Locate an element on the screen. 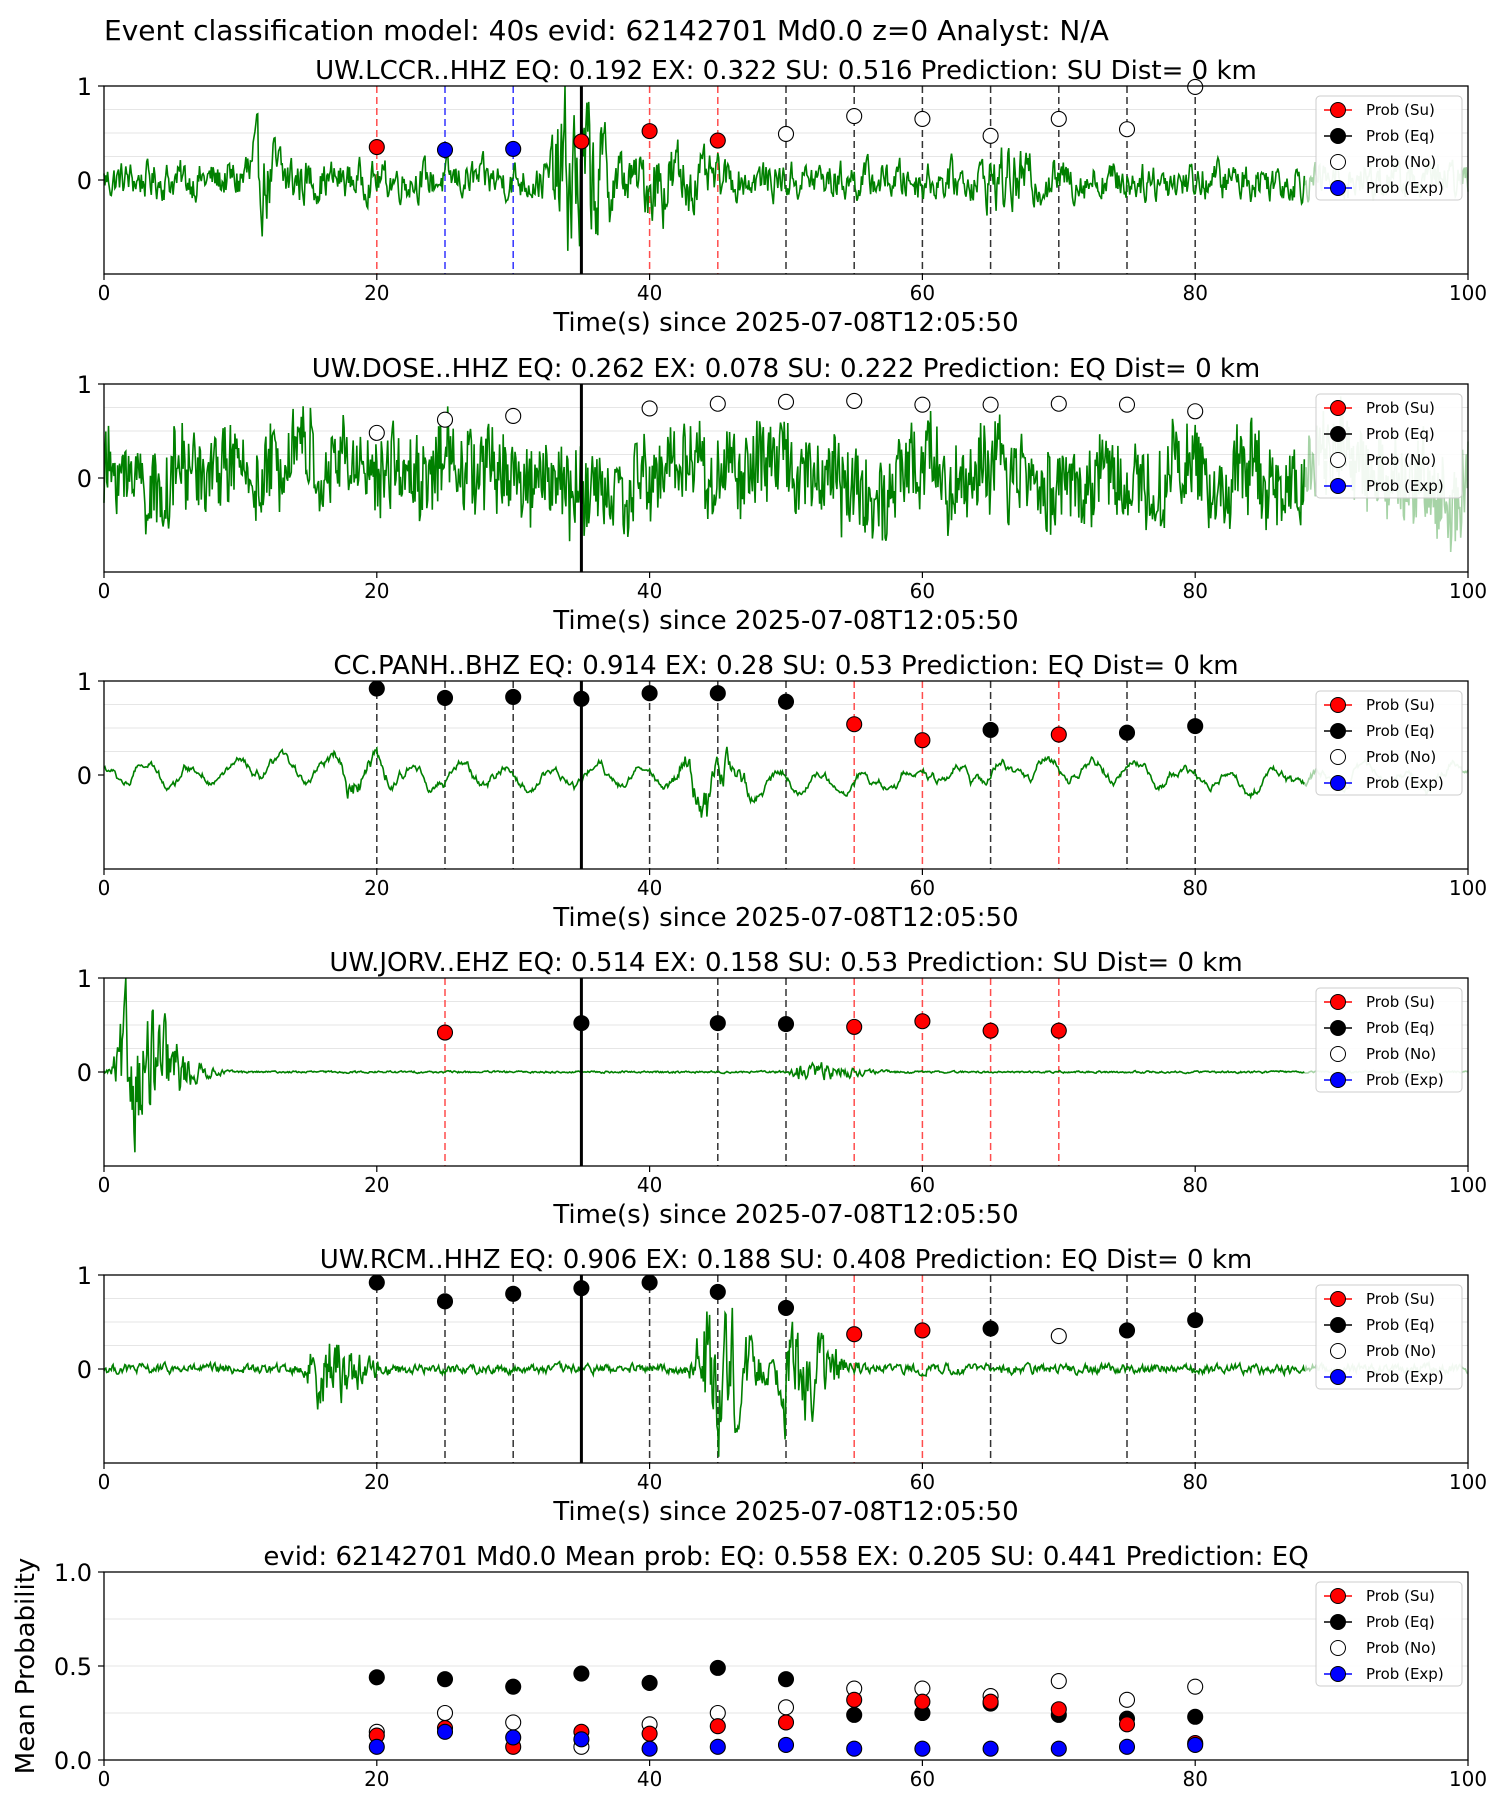  legend-label-eq: Prob (Eq) is located at coordinates (1400, 1325).